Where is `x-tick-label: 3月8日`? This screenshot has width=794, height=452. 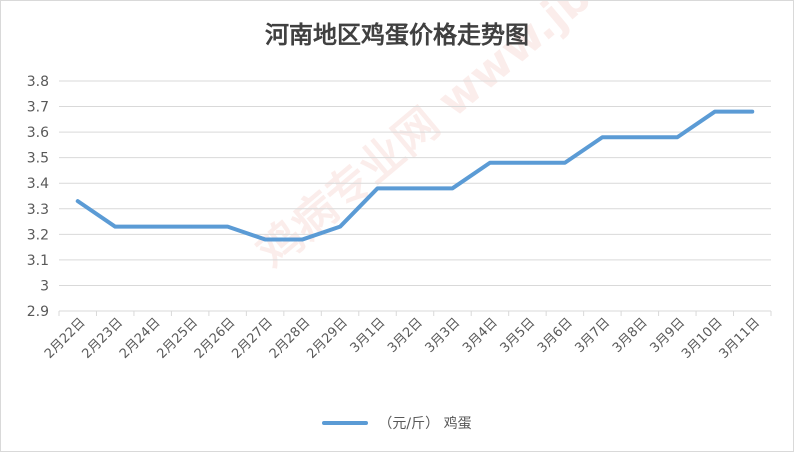
x-tick-label: 3月8日 is located at coordinates (630, 335).